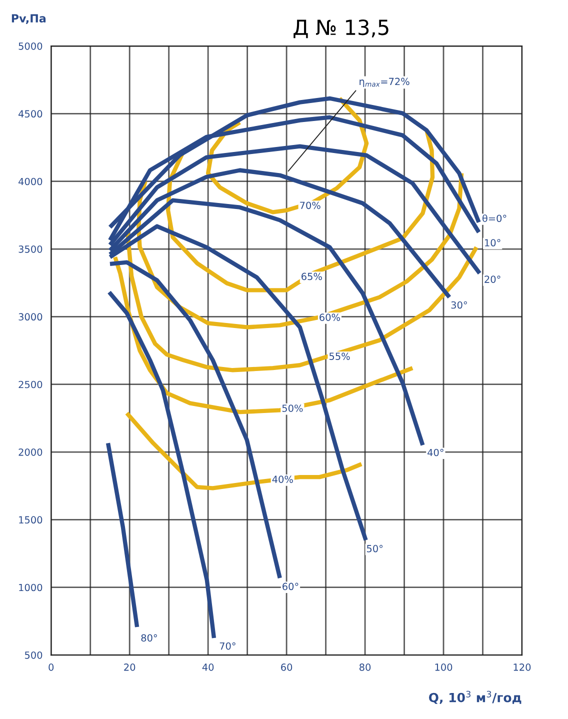 The image size is (568, 719). I want to click on x-tick-label: 100, so click(443, 667).